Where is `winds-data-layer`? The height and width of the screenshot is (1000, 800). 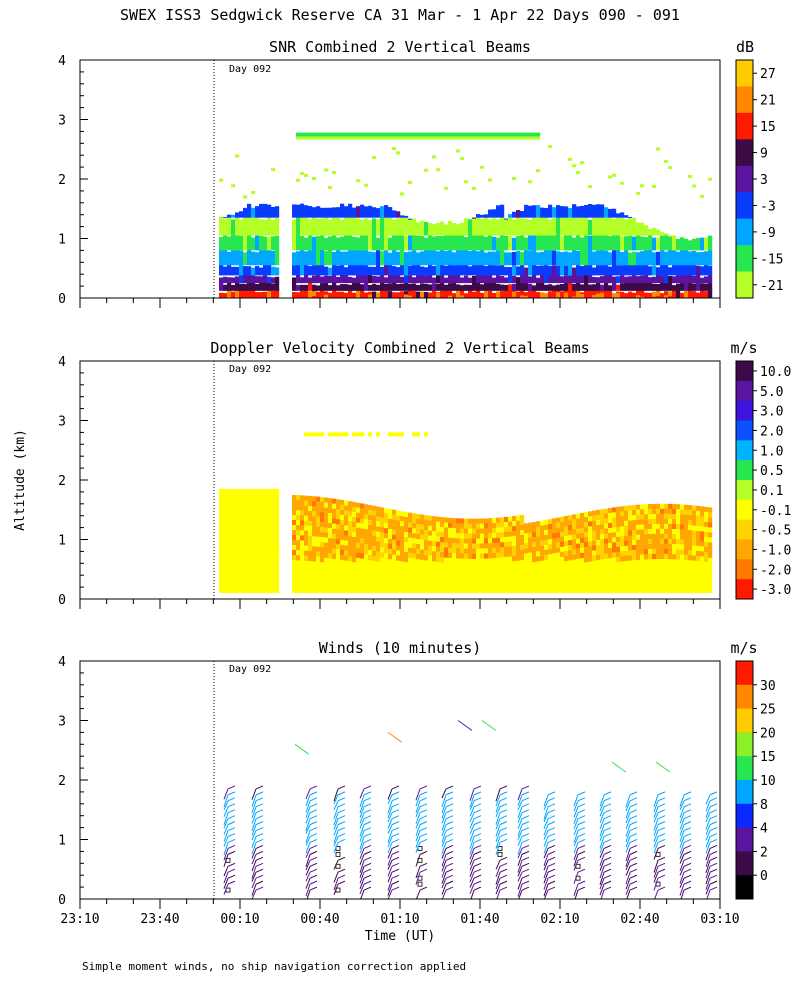 winds-data-layer is located at coordinates (470, 809).